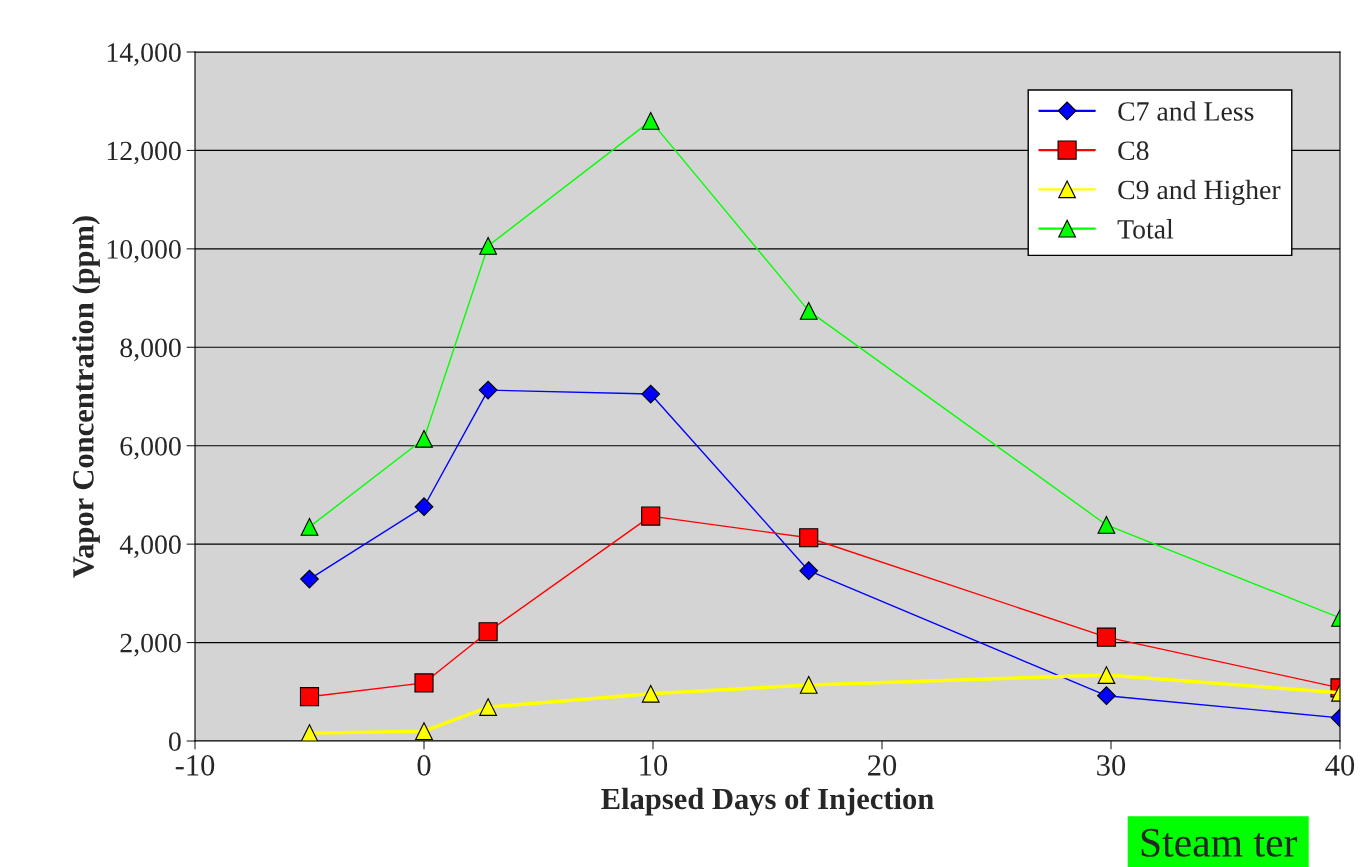 This screenshot has width=1364, height=867. What do you see at coordinates (144, 251) in the screenshot?
I see `y-tick-label: 10,000` at bounding box center [144, 251].